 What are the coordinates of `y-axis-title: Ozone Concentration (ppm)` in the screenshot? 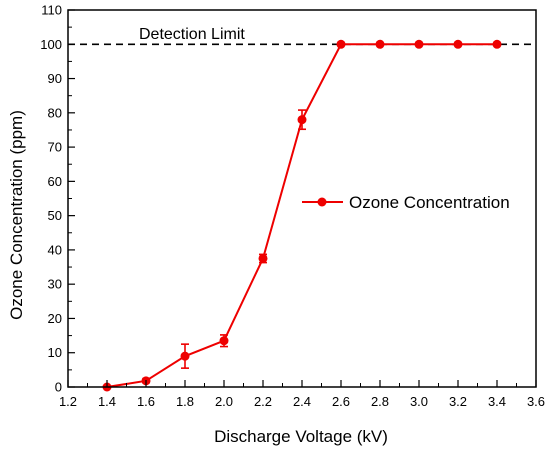 It's located at (16, 215).